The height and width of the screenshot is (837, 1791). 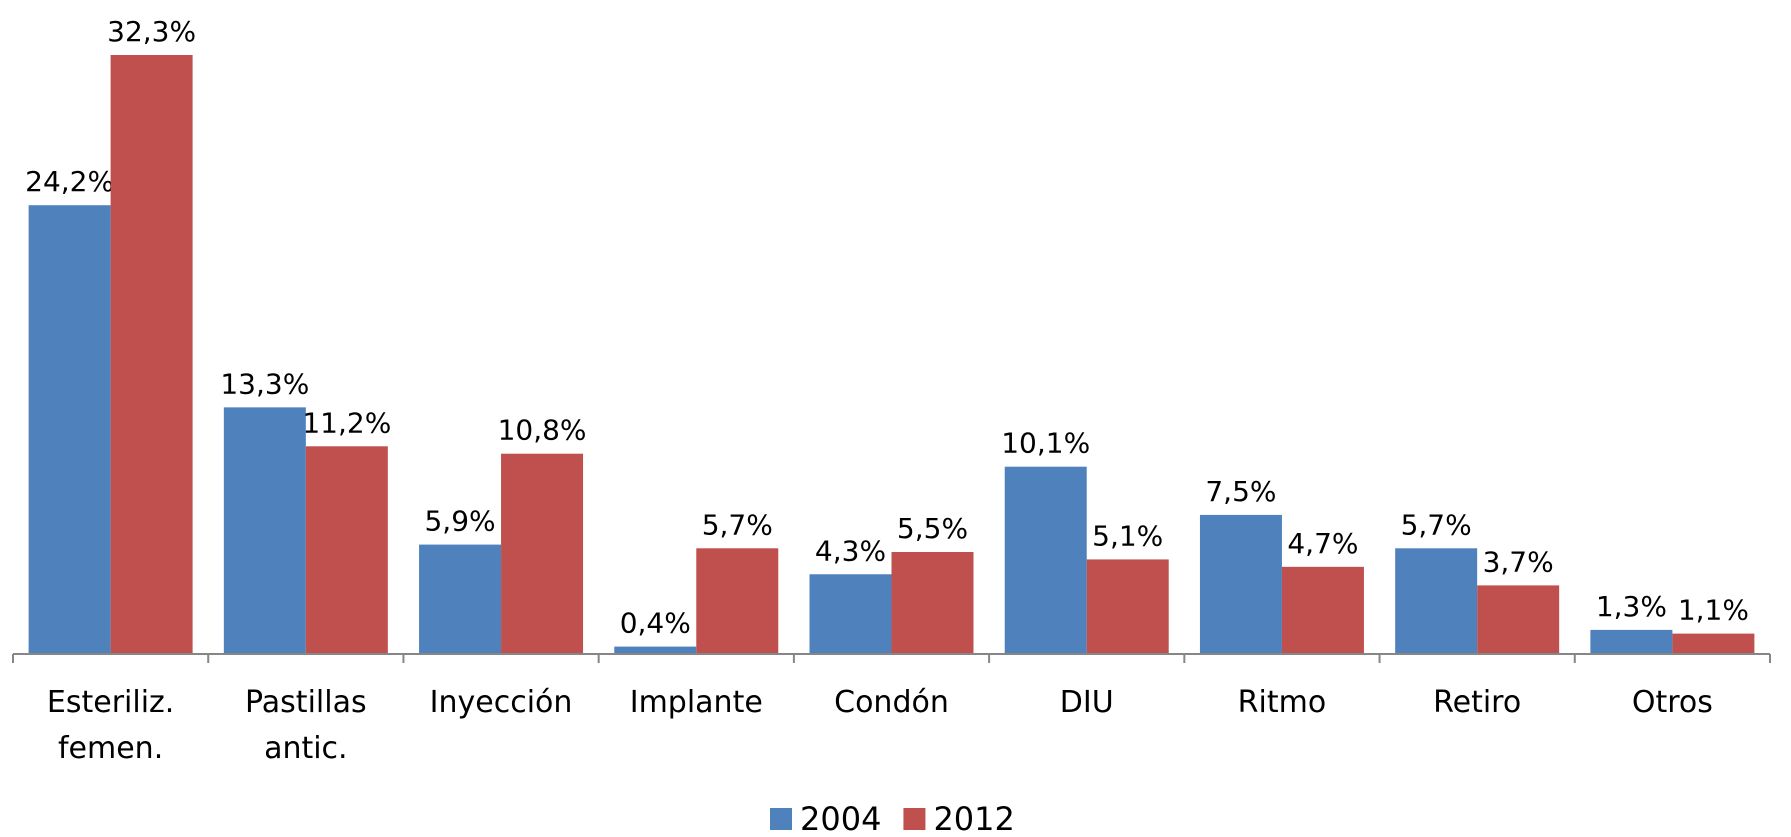 I want to click on x-tick-label: Inyección, so click(x=501, y=702).